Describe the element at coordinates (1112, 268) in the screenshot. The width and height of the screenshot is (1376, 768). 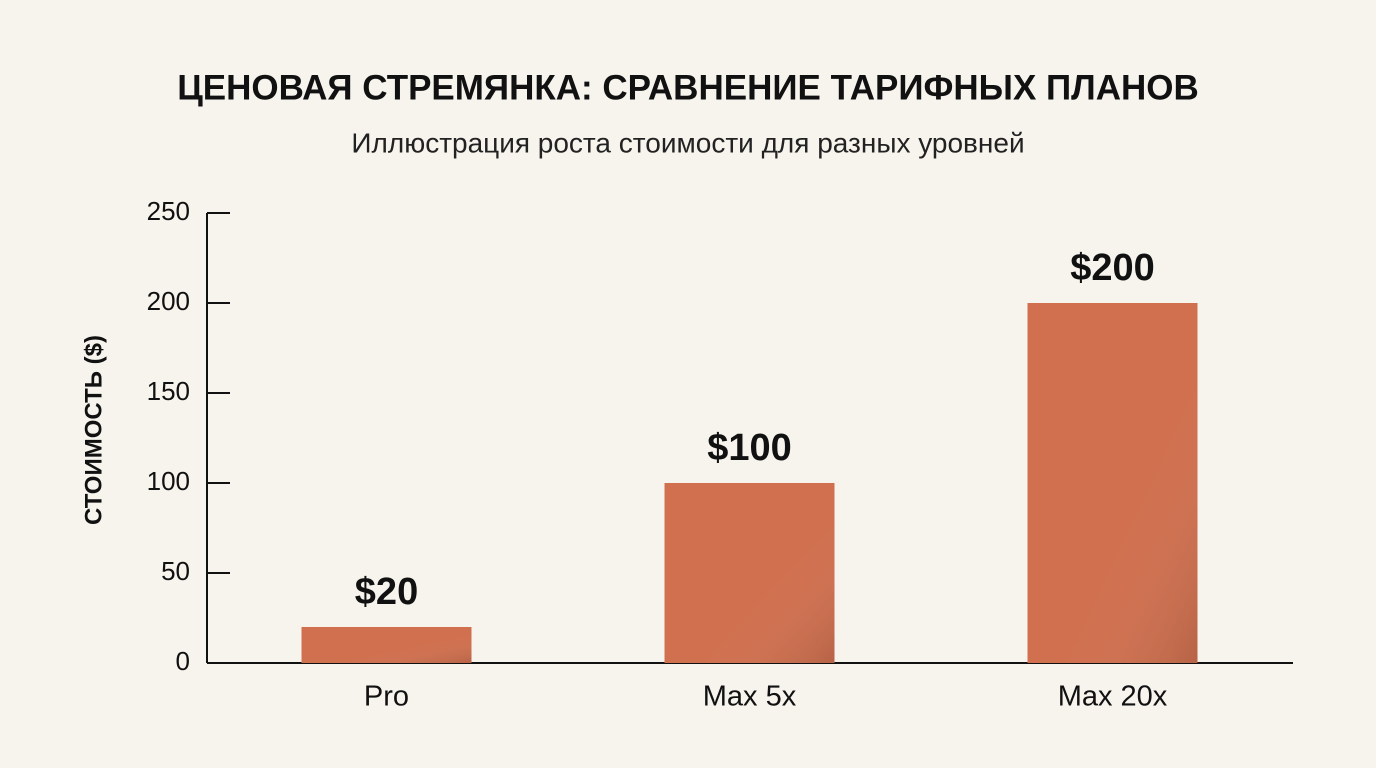
I see `value-label: $200` at that location.